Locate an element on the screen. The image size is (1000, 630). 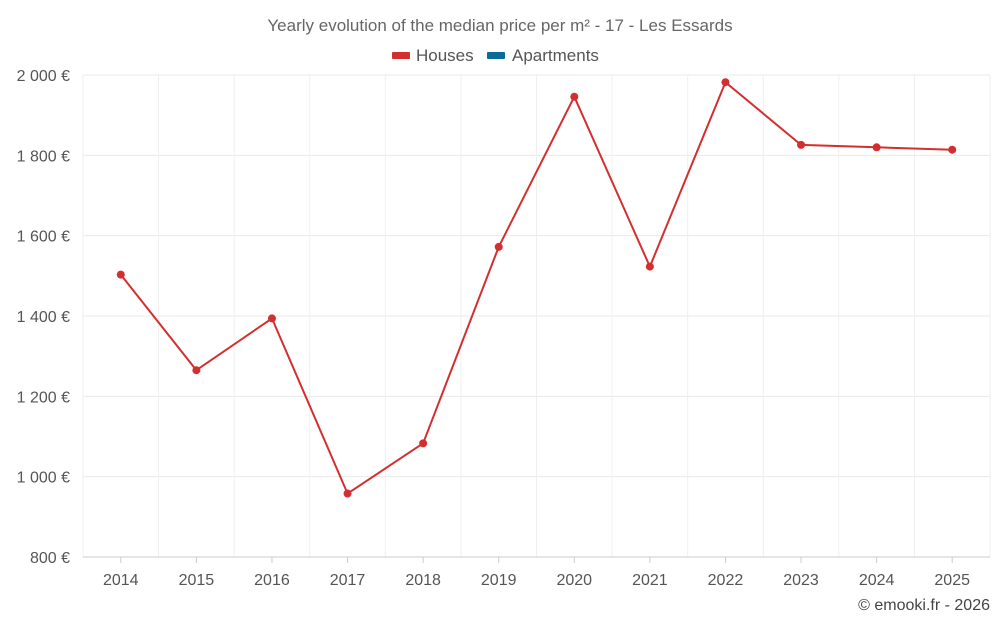
y-tick-label: 1 400 € is located at coordinates (43, 317).